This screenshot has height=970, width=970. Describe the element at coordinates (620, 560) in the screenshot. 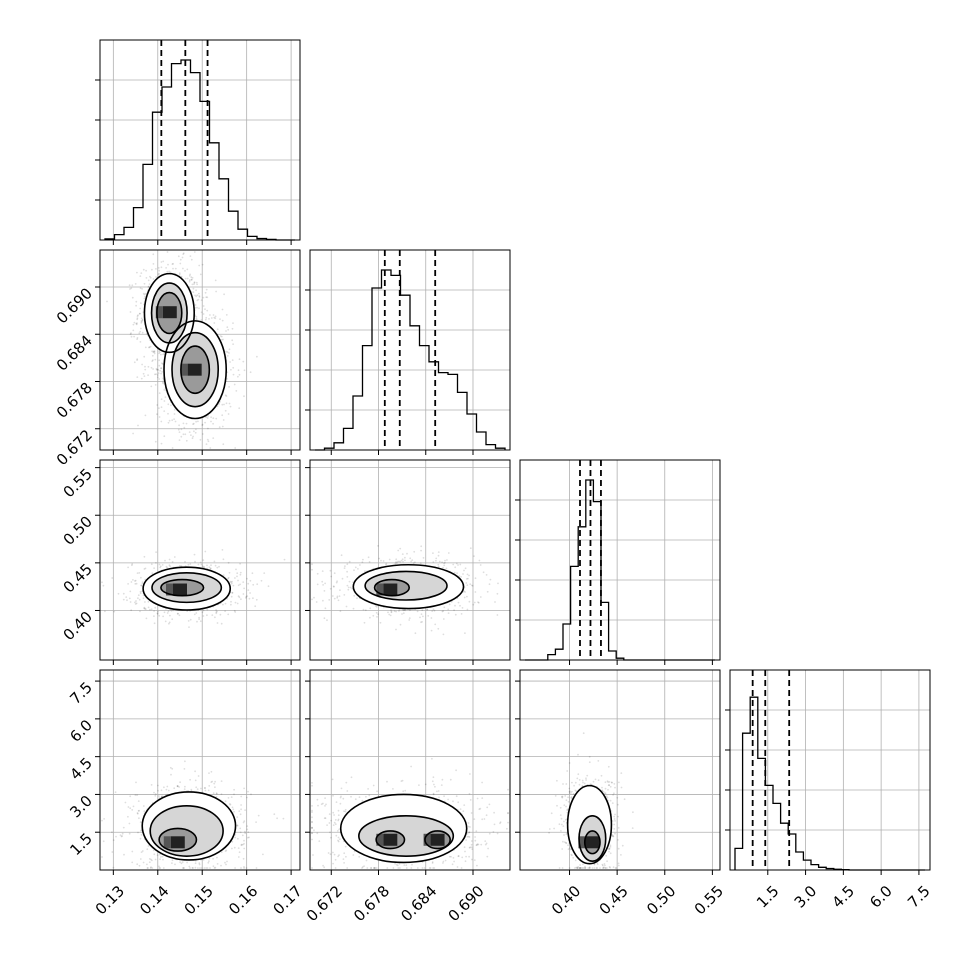

I see `panel-background` at that location.